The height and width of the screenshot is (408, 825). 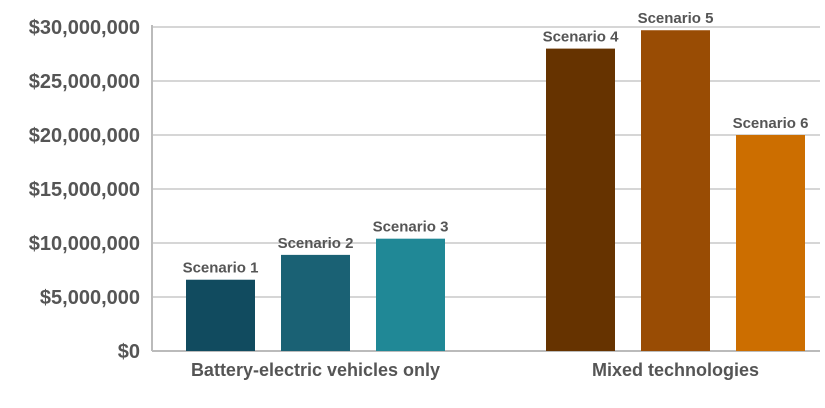 What do you see at coordinates (771, 123) in the screenshot?
I see `bar-label: Scenario 6` at bounding box center [771, 123].